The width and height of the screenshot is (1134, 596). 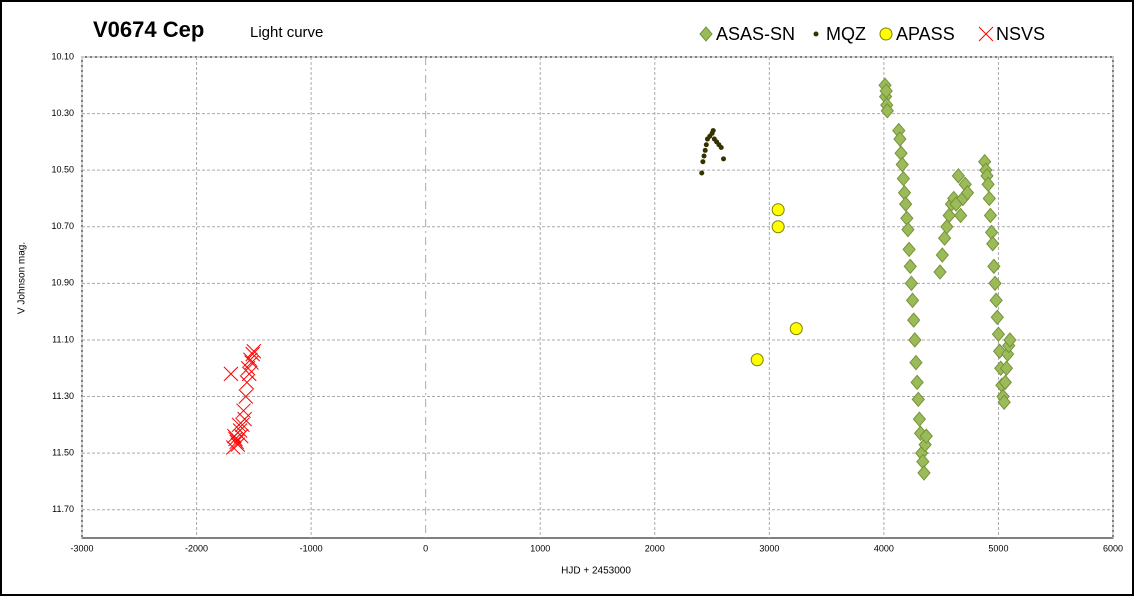 What do you see at coordinates (311, 548) in the screenshot?
I see `x-tick-label: -1000` at bounding box center [311, 548].